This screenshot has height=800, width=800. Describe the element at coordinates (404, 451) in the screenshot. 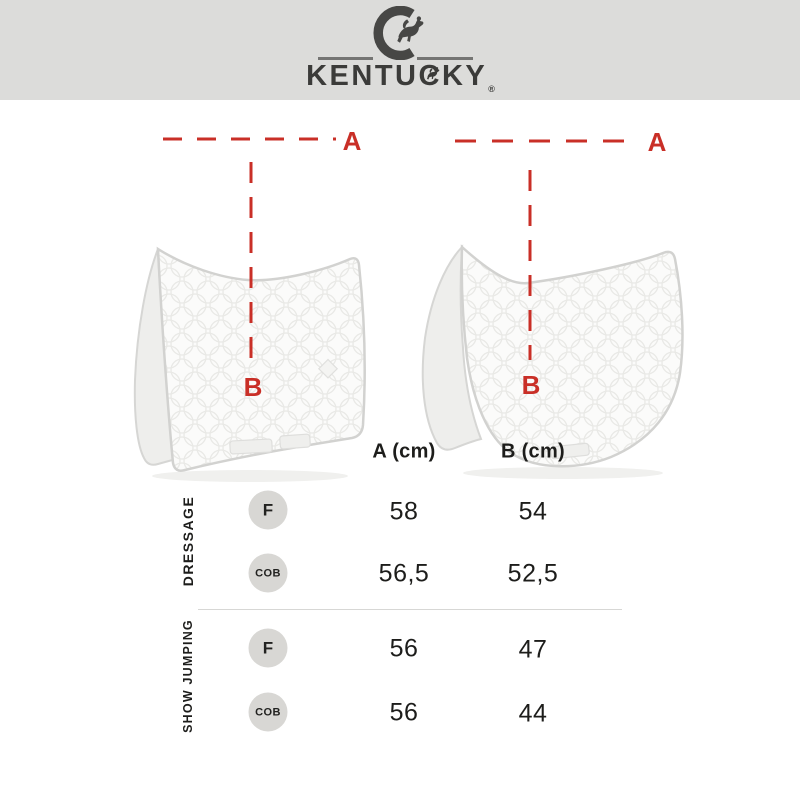

I see `column-header-a: A (cm)` at that location.